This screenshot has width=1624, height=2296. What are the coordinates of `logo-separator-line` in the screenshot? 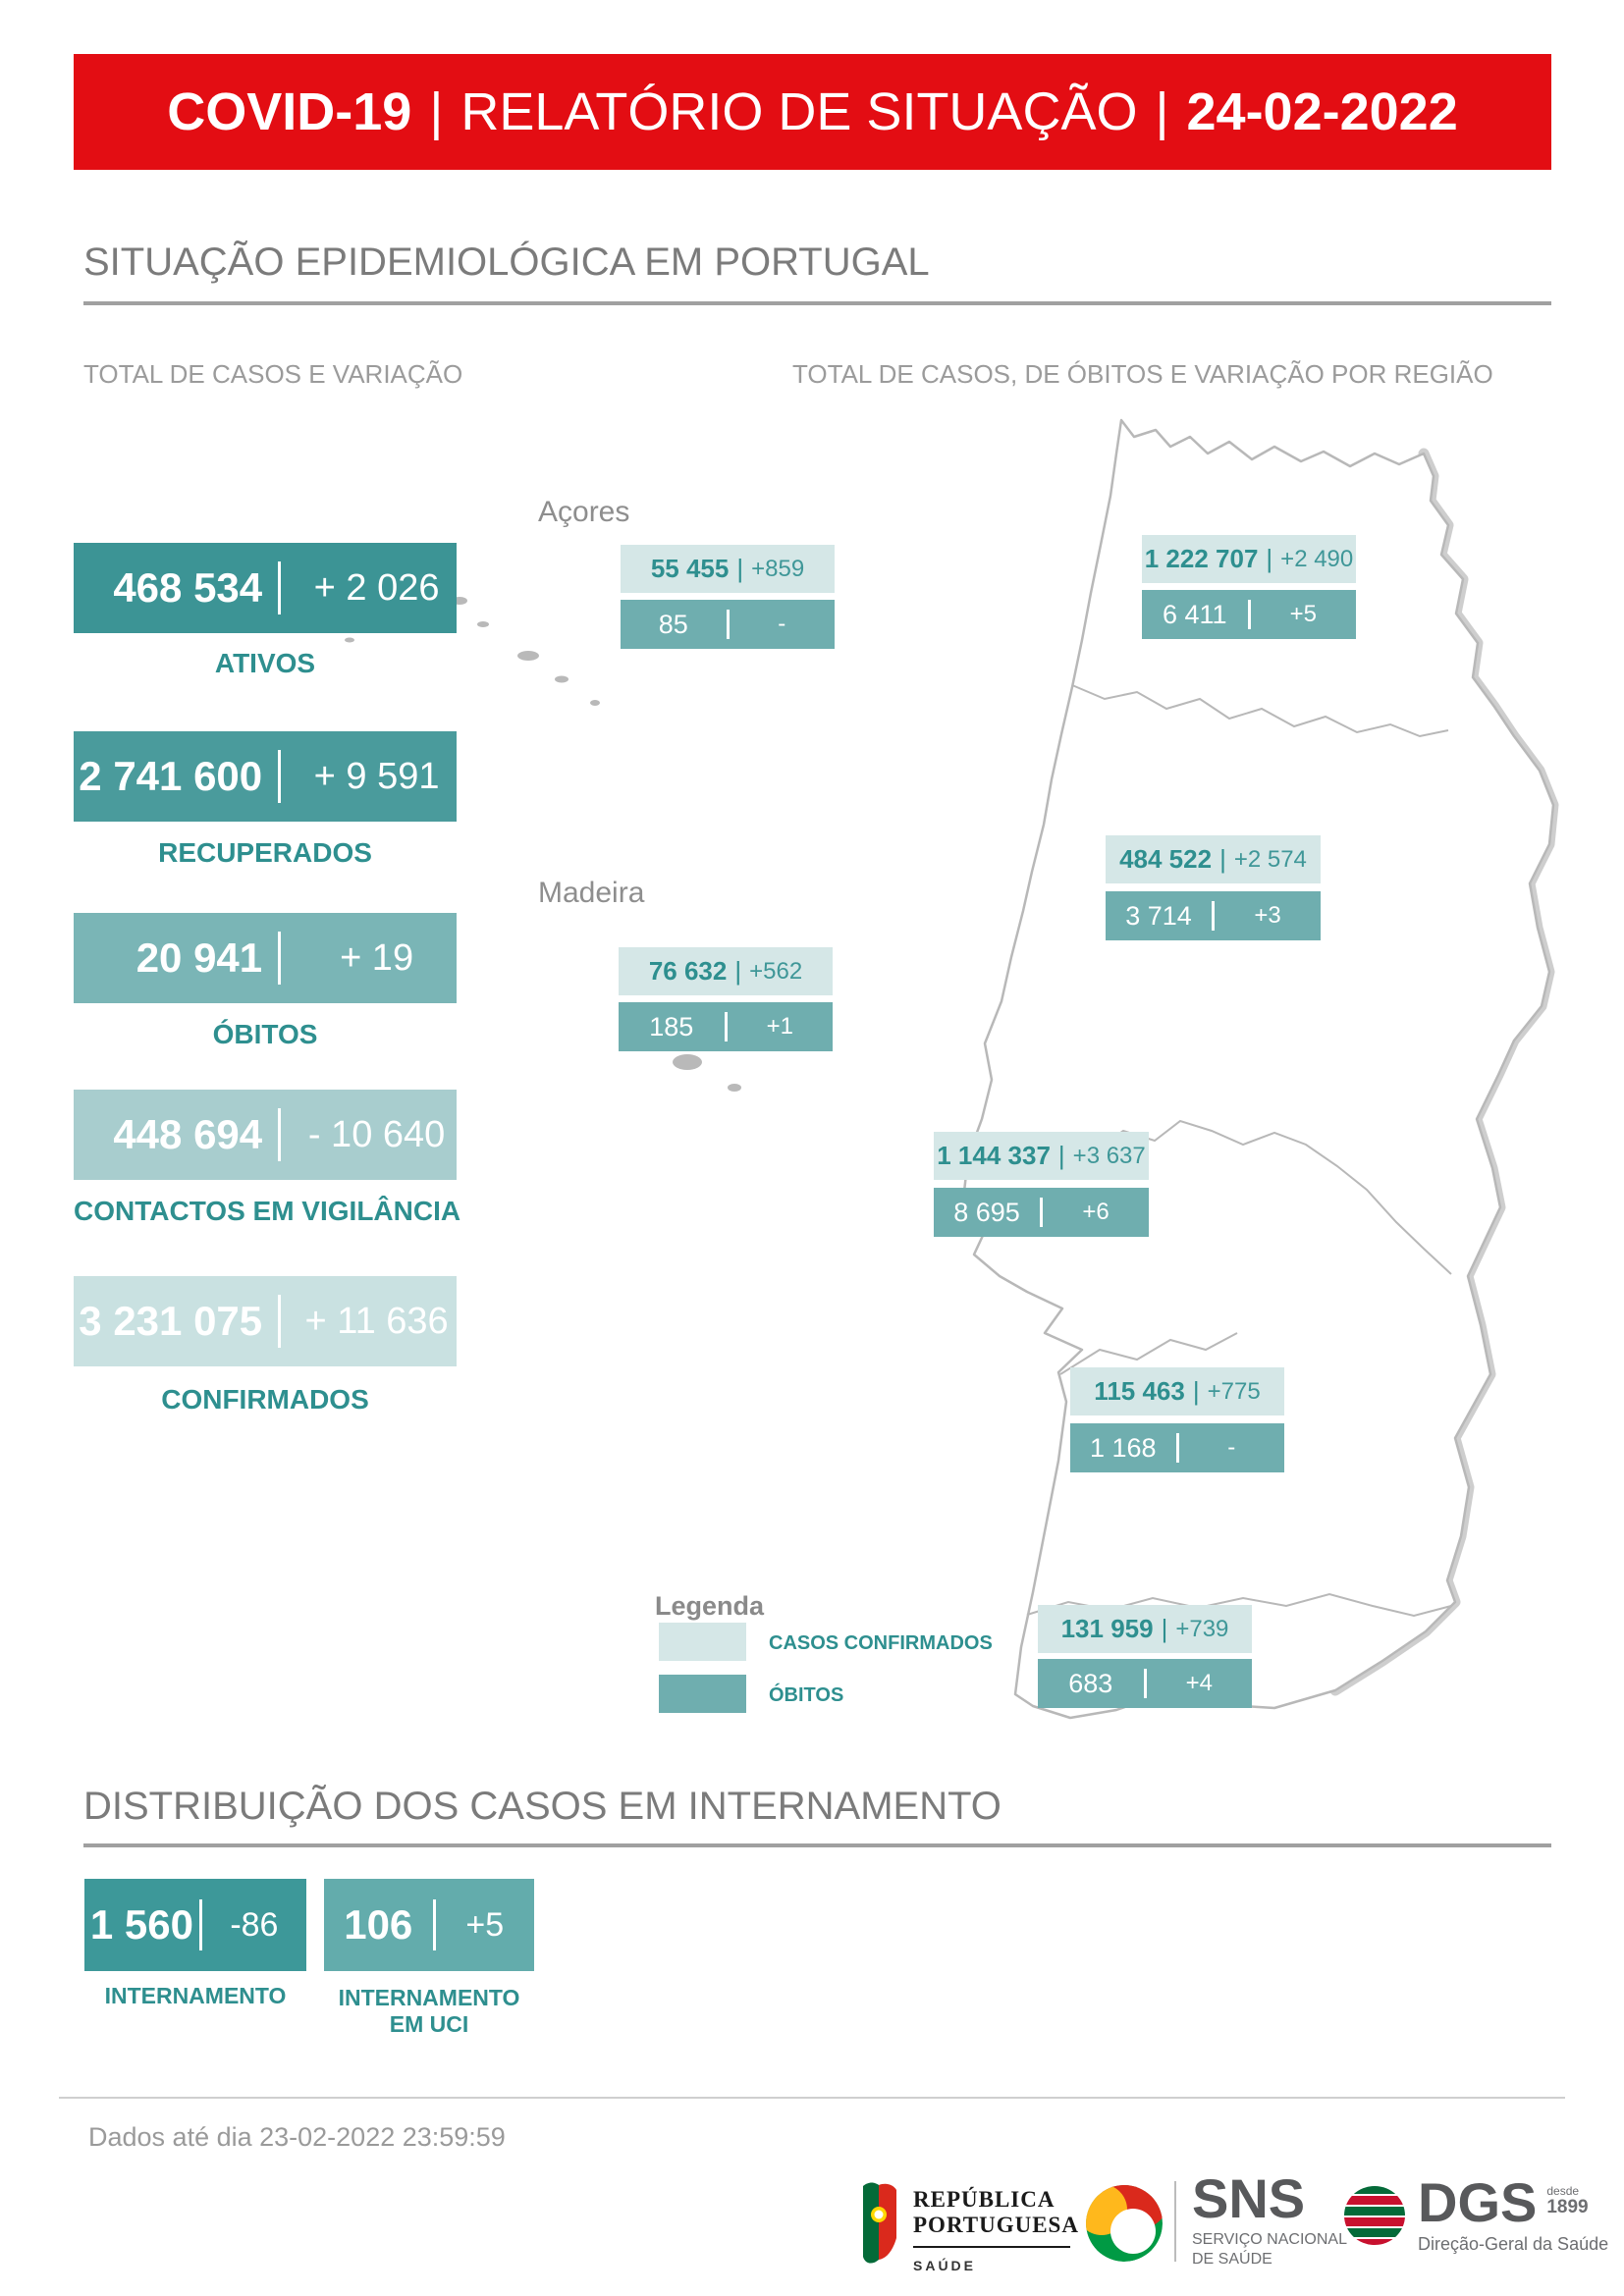 It's located at (1175, 2221).